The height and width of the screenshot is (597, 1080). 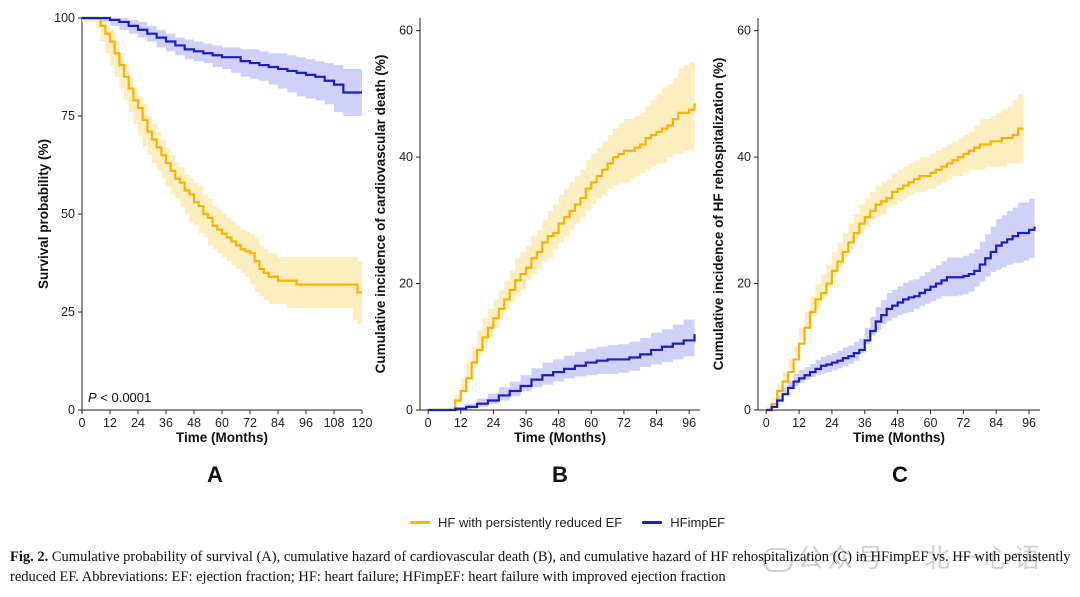 What do you see at coordinates (68, 116) in the screenshot?
I see `y-tick-label: 75` at bounding box center [68, 116].